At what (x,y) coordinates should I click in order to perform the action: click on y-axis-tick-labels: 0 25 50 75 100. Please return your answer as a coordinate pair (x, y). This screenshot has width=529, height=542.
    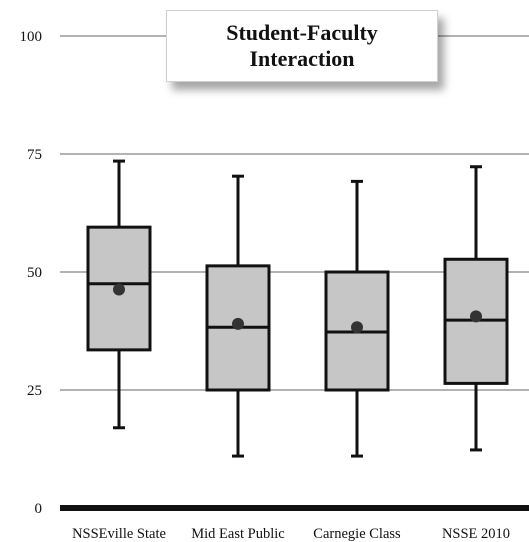
    Looking at the image, I should click on (31, 273).